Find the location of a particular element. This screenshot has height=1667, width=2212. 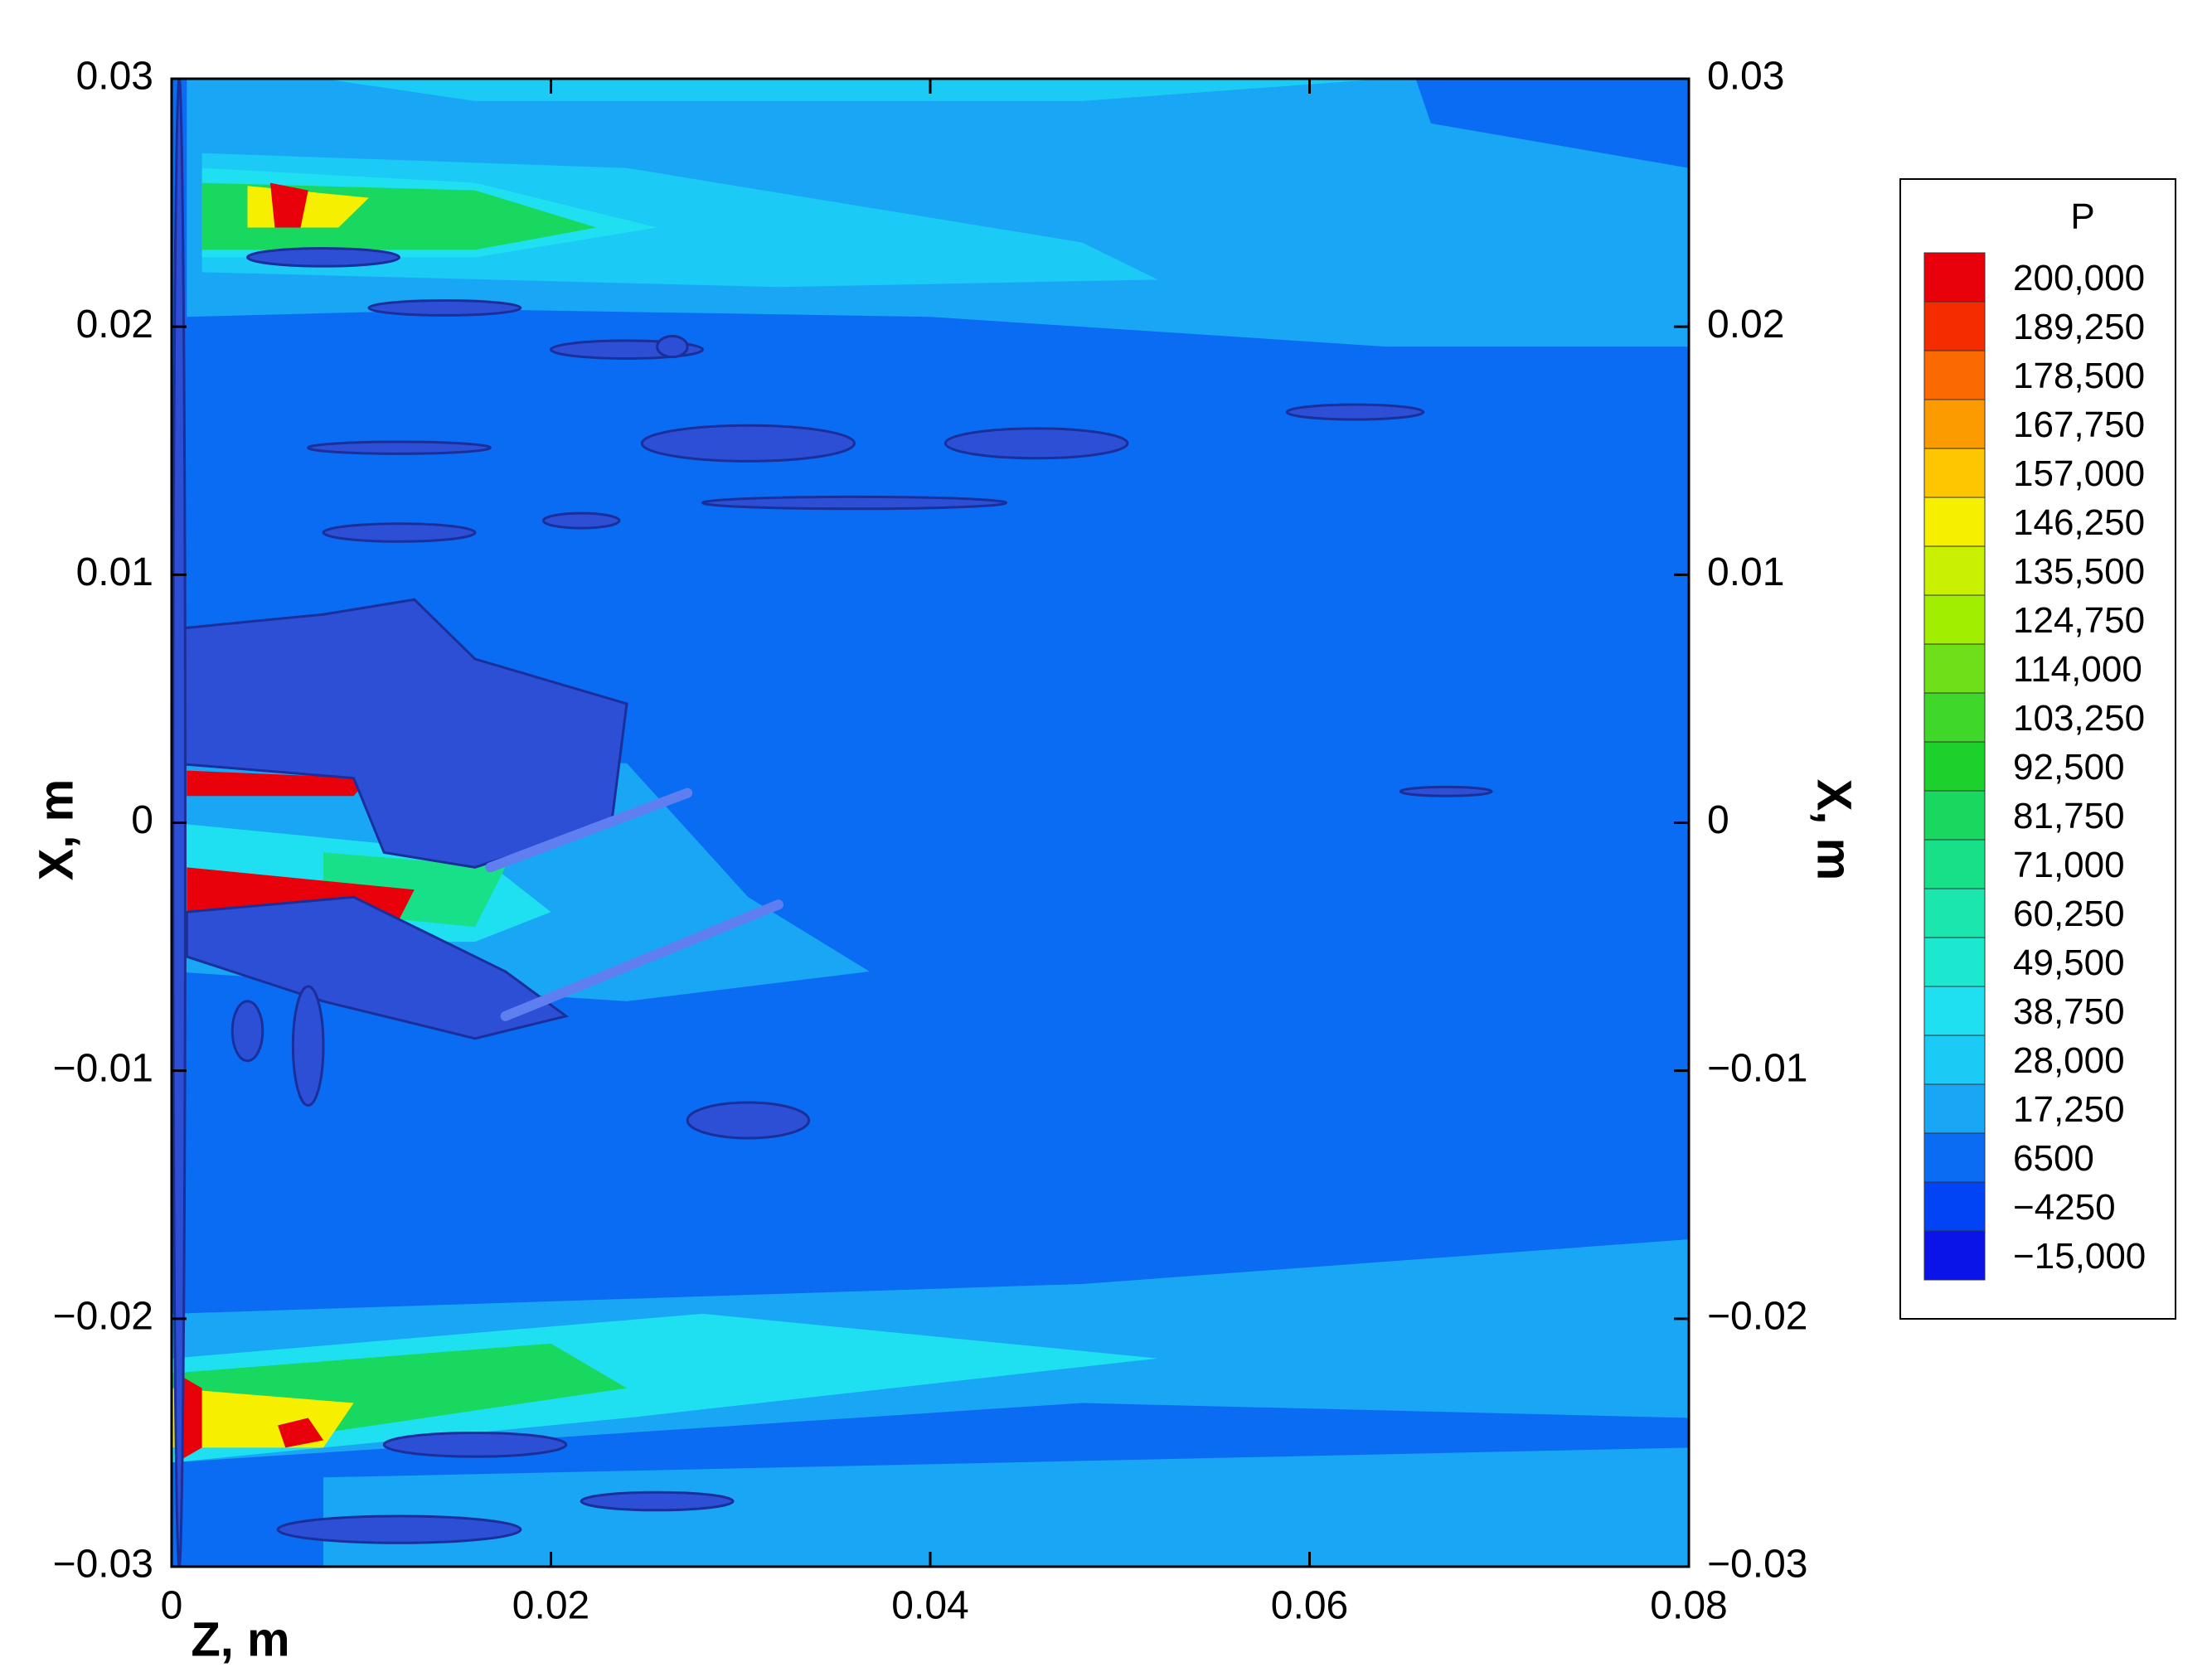

y-tick-label: 0 is located at coordinates (142, 820).